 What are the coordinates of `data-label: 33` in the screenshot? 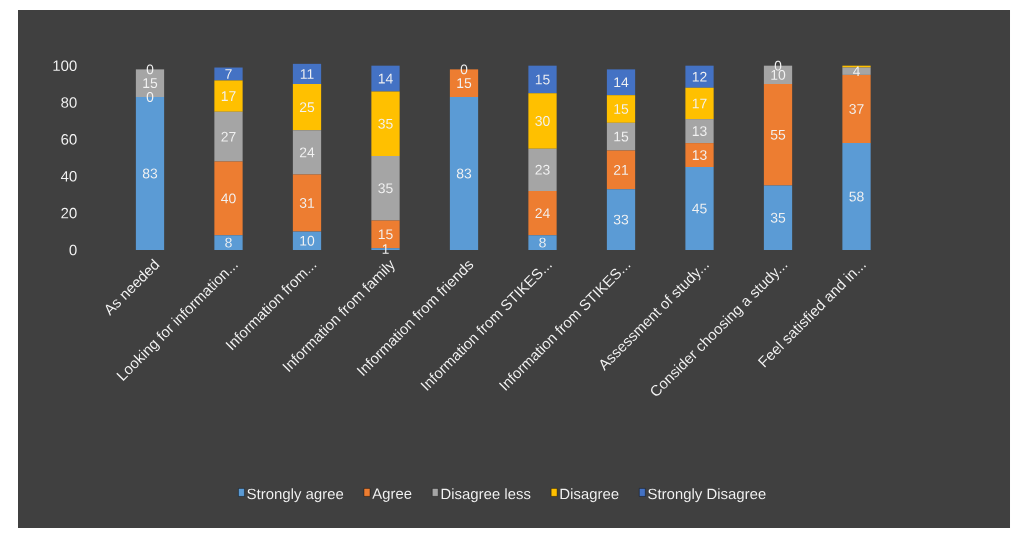 It's located at (621, 219).